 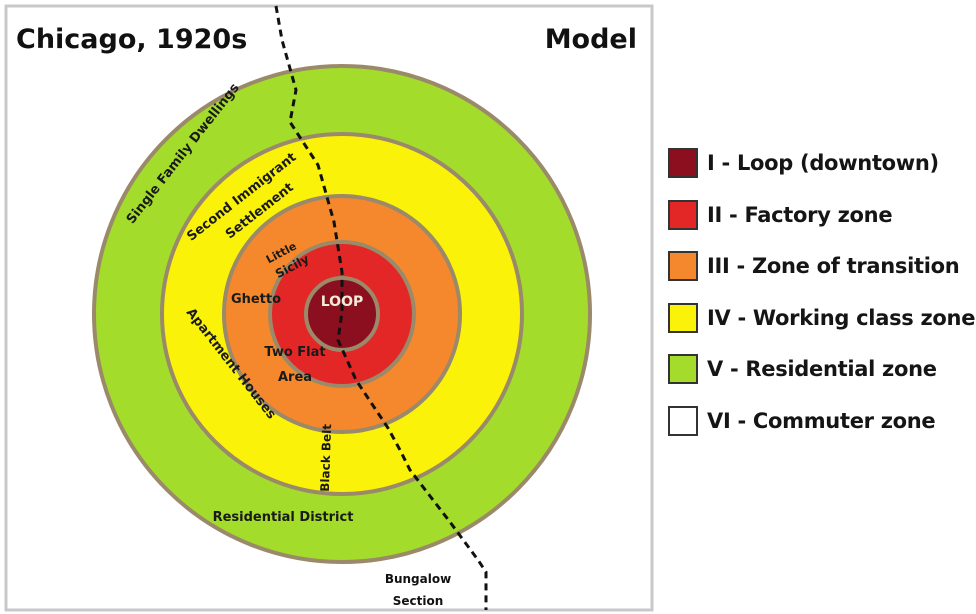 I want to click on legend-label-zone-iv: IV - Working class zone, so click(x=841, y=317).